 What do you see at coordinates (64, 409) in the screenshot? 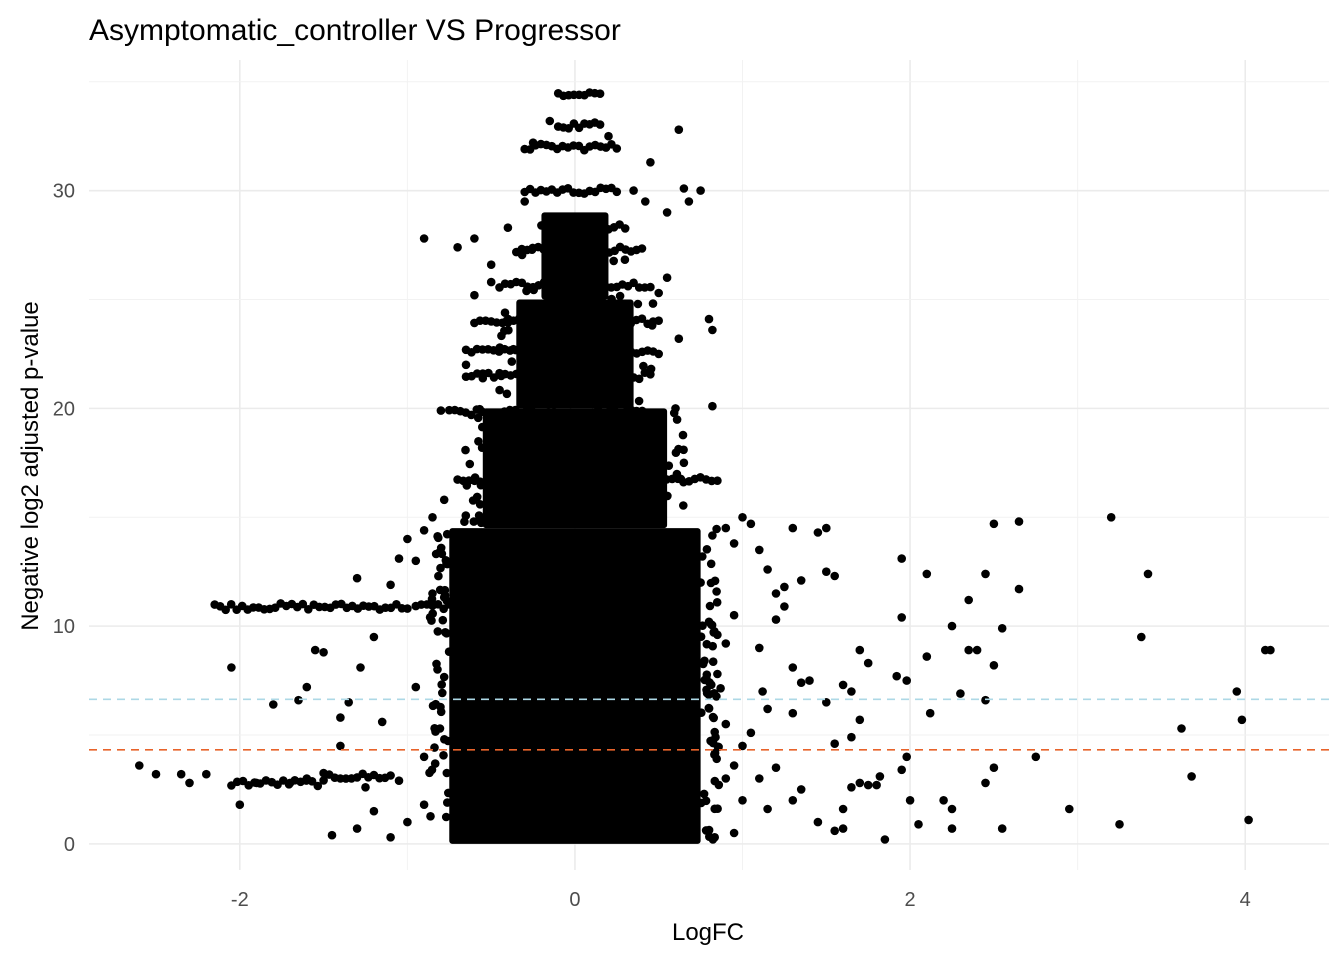
I see `y-tick-label: 20` at bounding box center [64, 409].